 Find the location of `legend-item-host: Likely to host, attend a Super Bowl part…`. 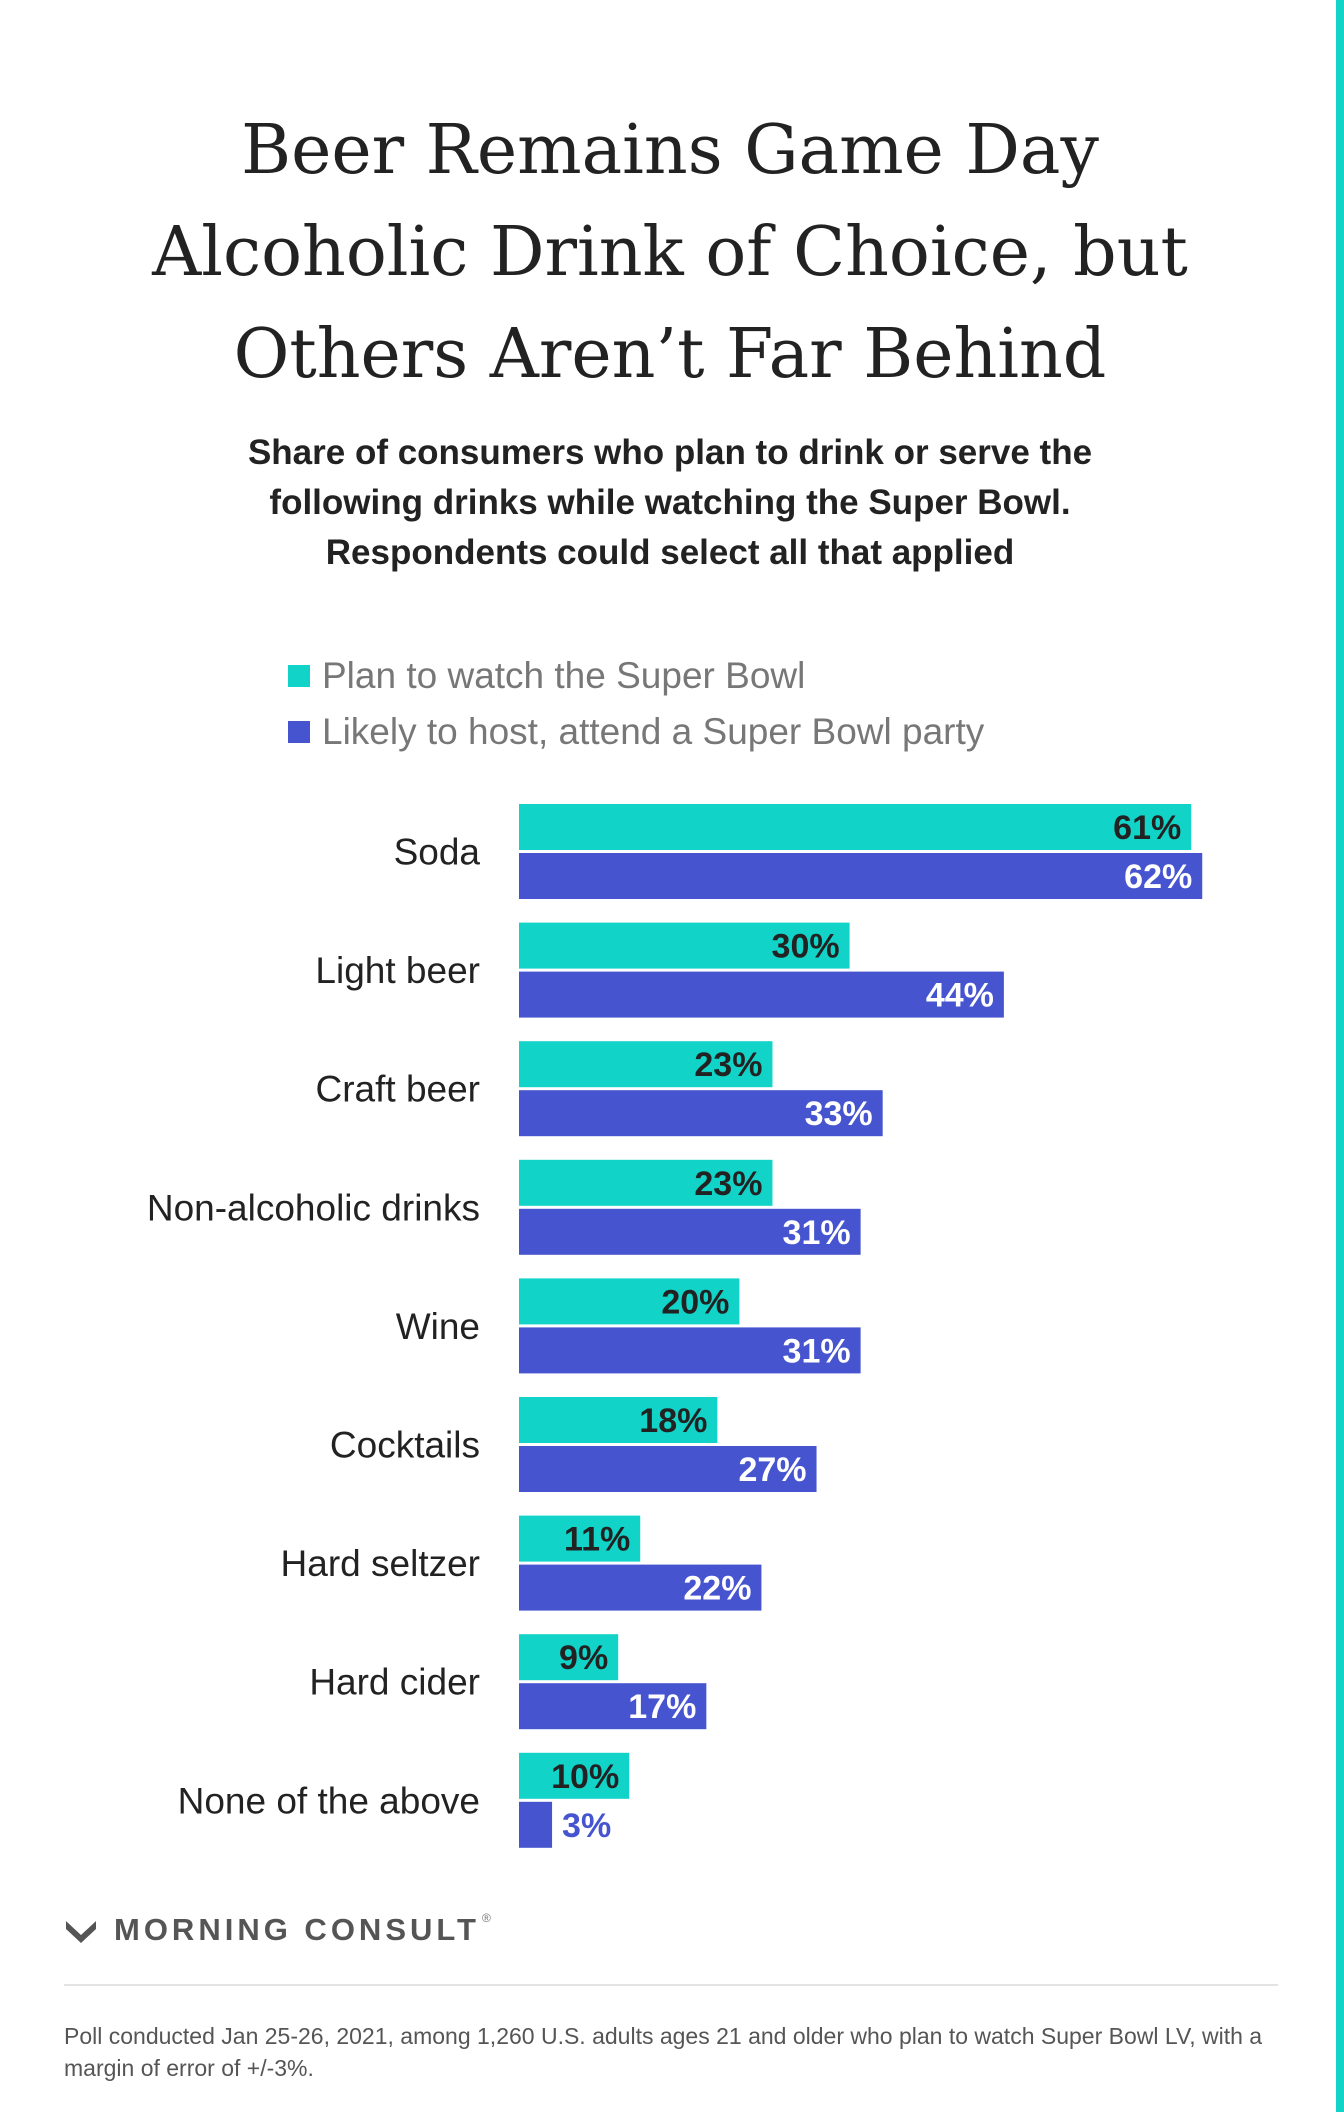

legend-item-host: Likely to host, attend a Super Bowl part… is located at coordinates (636, 732).